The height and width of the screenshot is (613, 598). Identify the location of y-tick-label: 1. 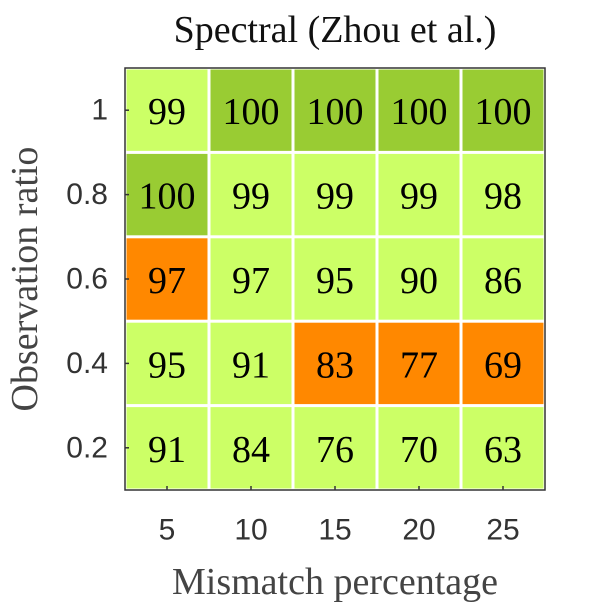
(99, 110).